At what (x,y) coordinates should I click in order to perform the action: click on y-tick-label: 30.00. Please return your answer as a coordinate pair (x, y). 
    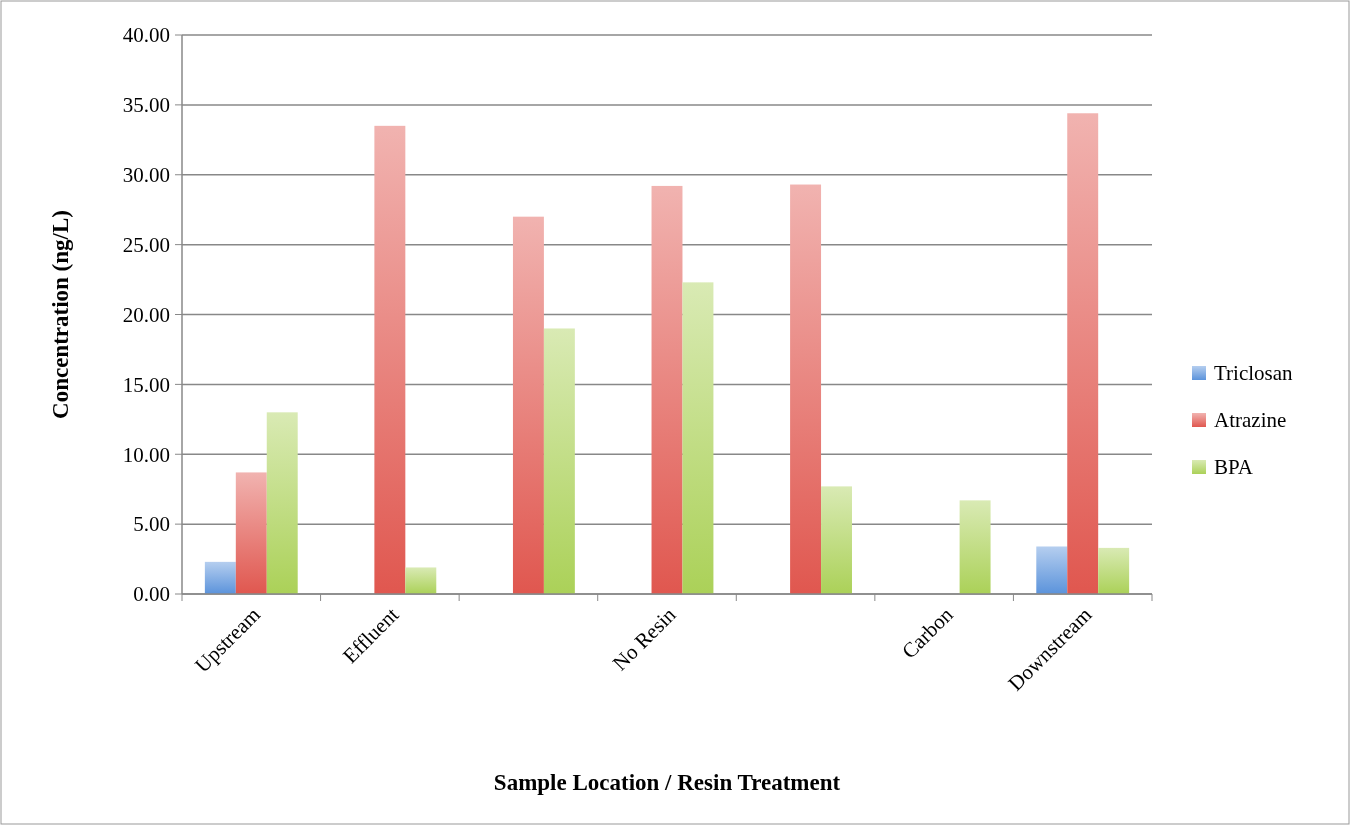
    Looking at the image, I should click on (146, 175).